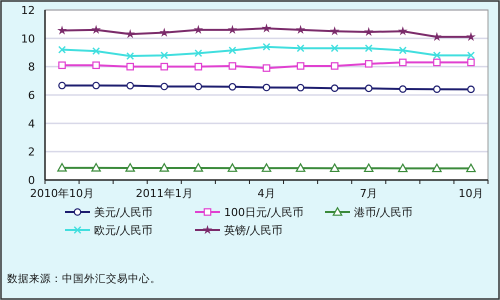 Image resolution: width=500 pixels, height=300 pixels. What do you see at coordinates (84, 278) in the screenshot?
I see `source-note: 数据来源：中国外汇交易中心。` at bounding box center [84, 278].